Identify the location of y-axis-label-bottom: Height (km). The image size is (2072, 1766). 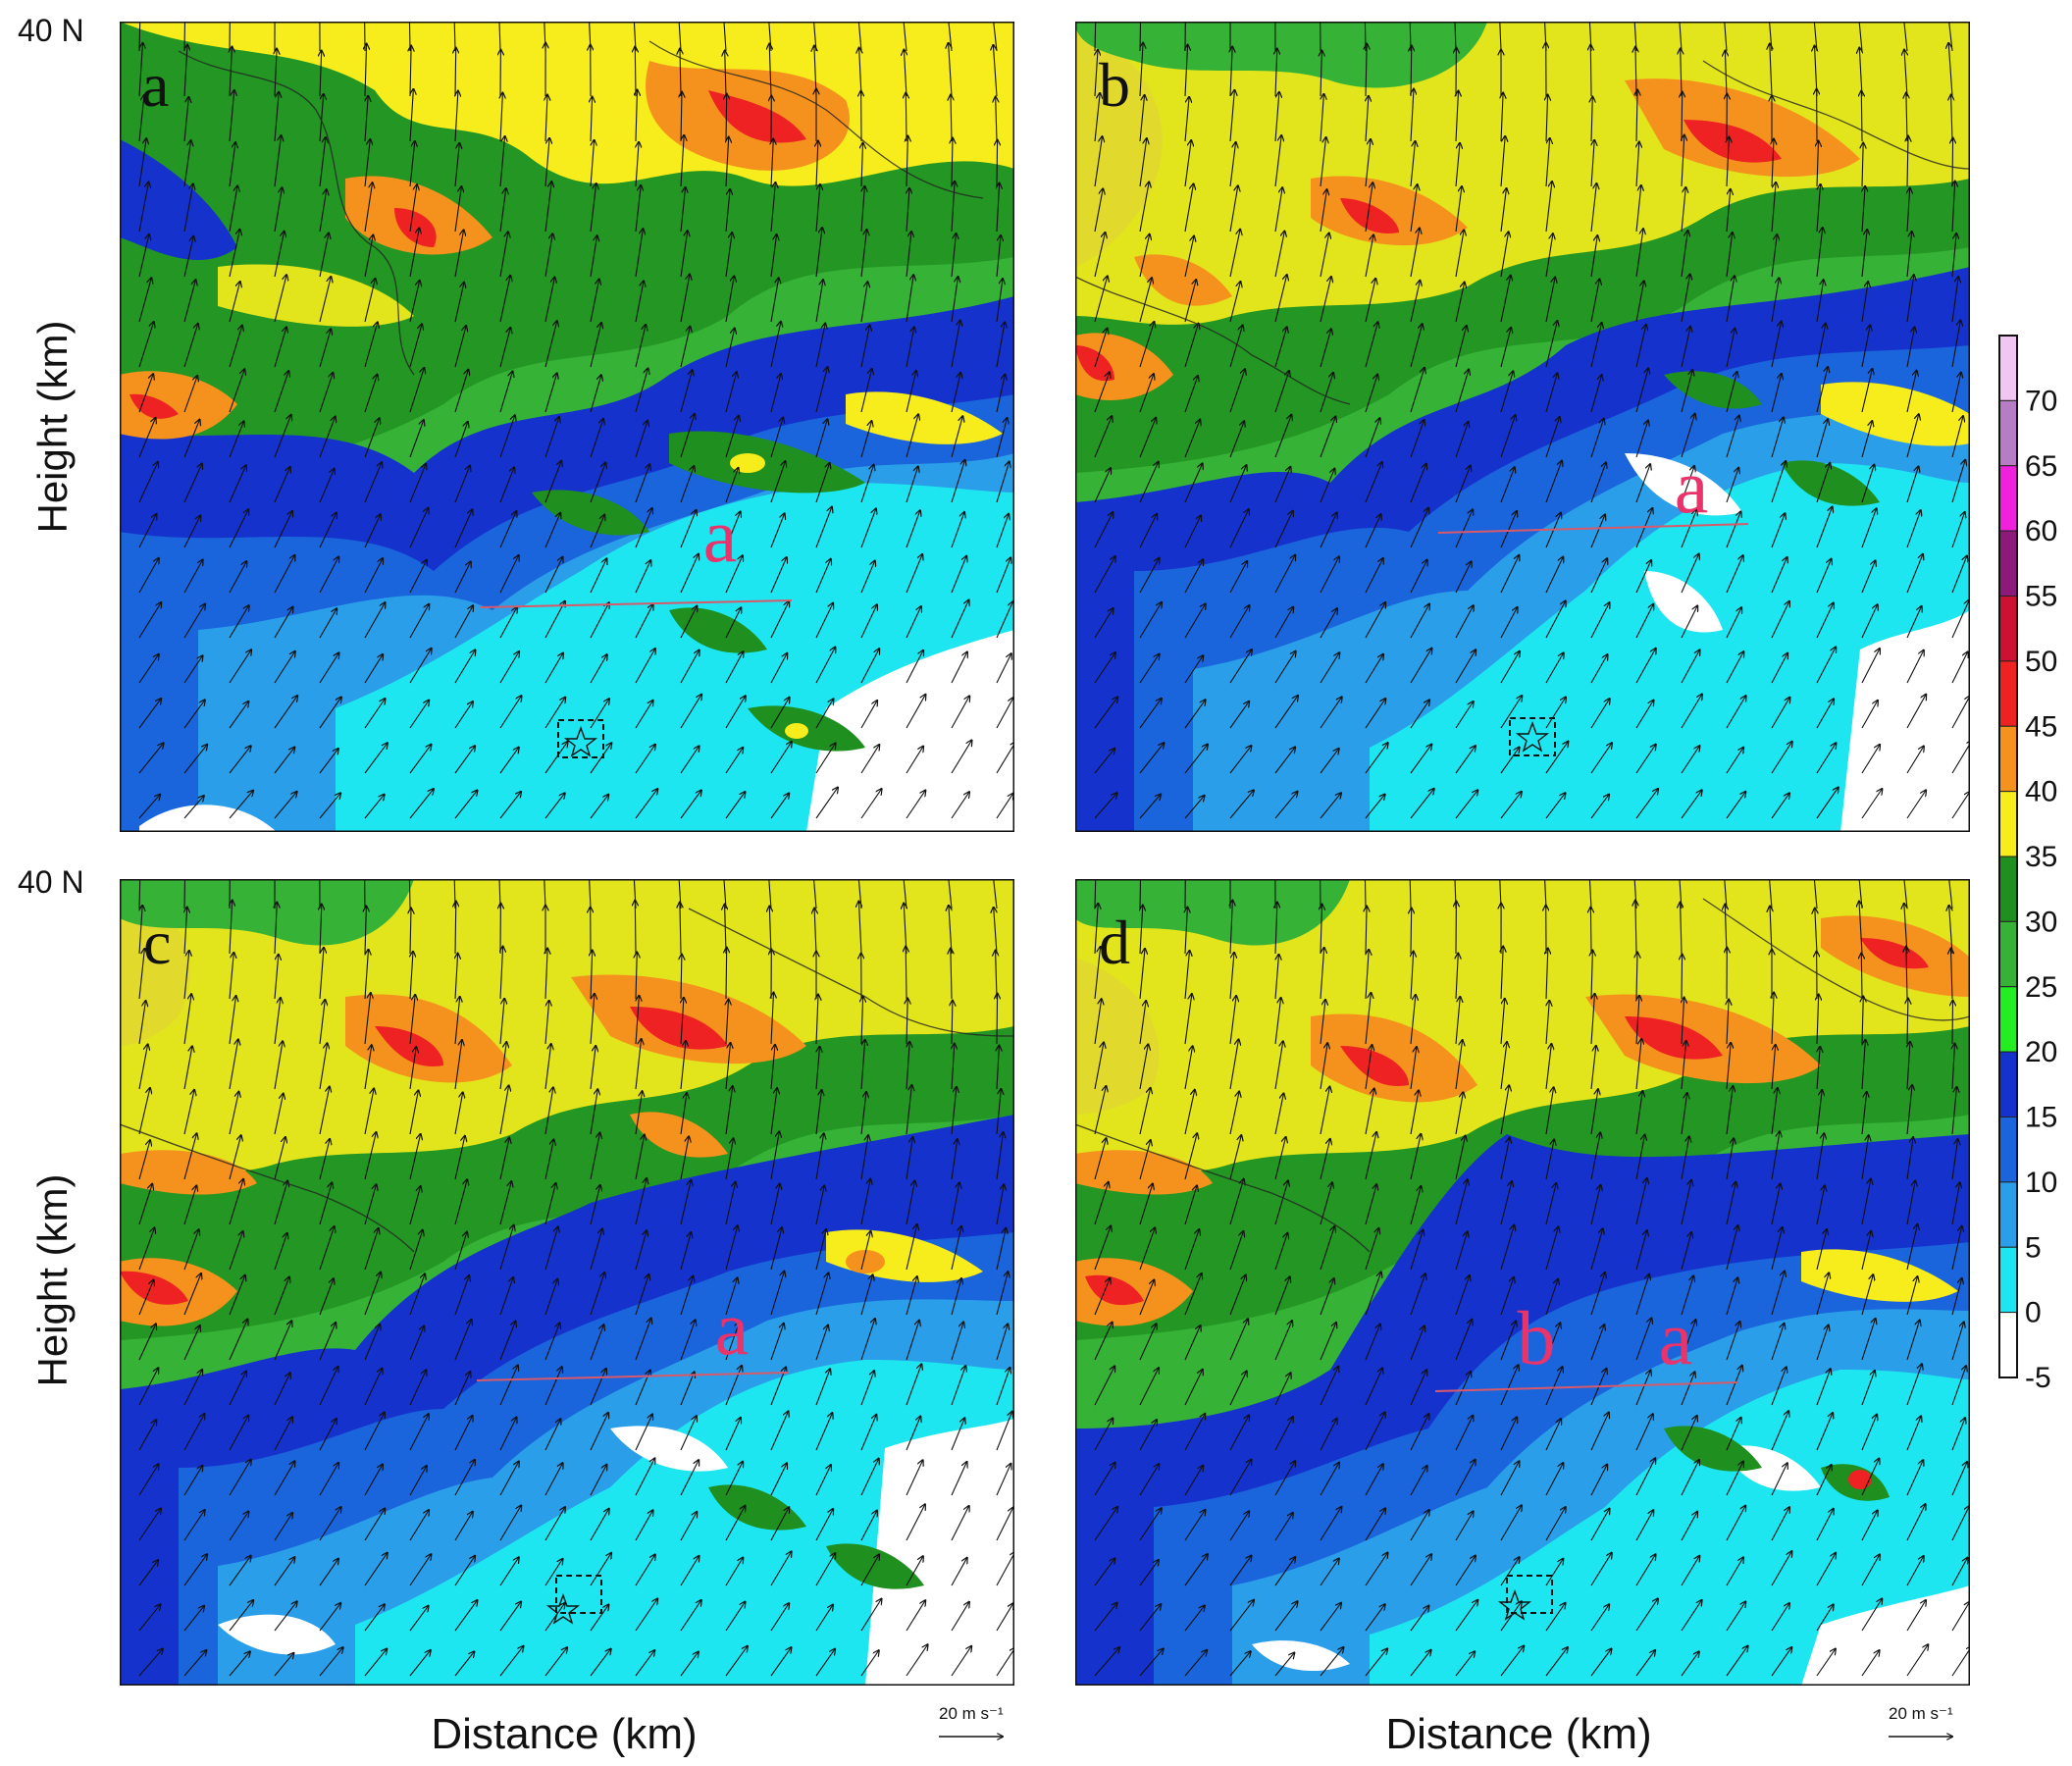
(52, 1279).